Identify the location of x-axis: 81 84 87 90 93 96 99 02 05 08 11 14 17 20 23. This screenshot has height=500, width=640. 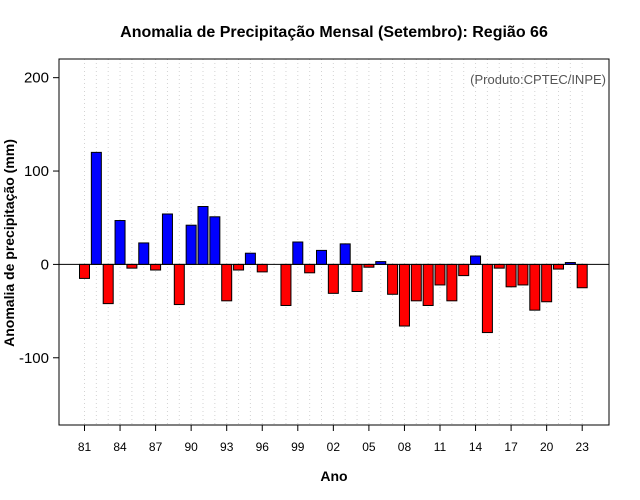
(333, 439).